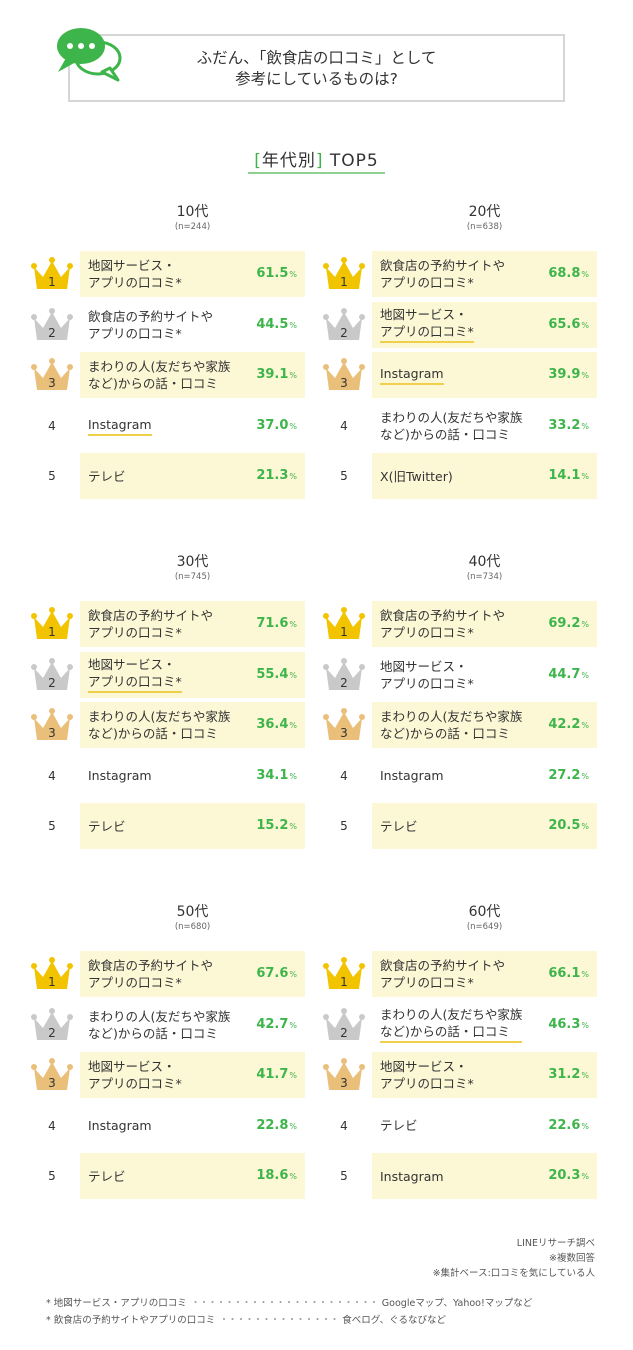 The image size is (633, 1350). Describe the element at coordinates (192, 675) in the screenshot. I see `ranking-cell: 地図サービス・ アプリの口コミ*55.4%` at that location.